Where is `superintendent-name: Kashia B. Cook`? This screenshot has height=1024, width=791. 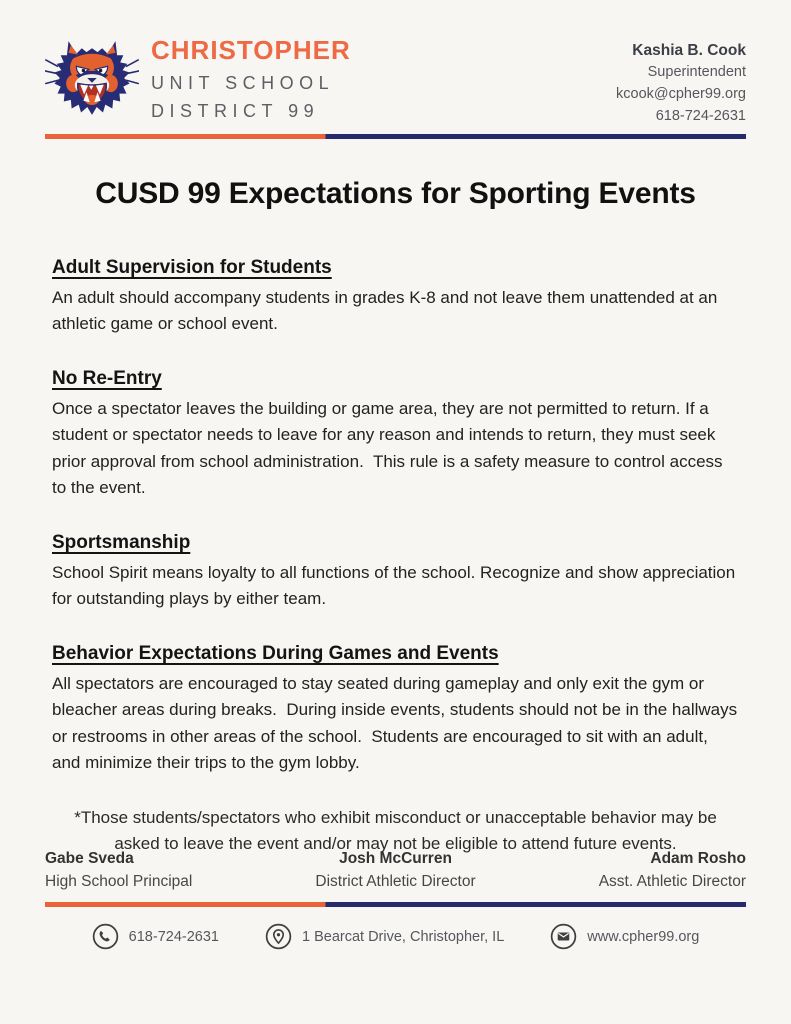
superintendent-name: Kashia B. Cook is located at coordinates (689, 50).